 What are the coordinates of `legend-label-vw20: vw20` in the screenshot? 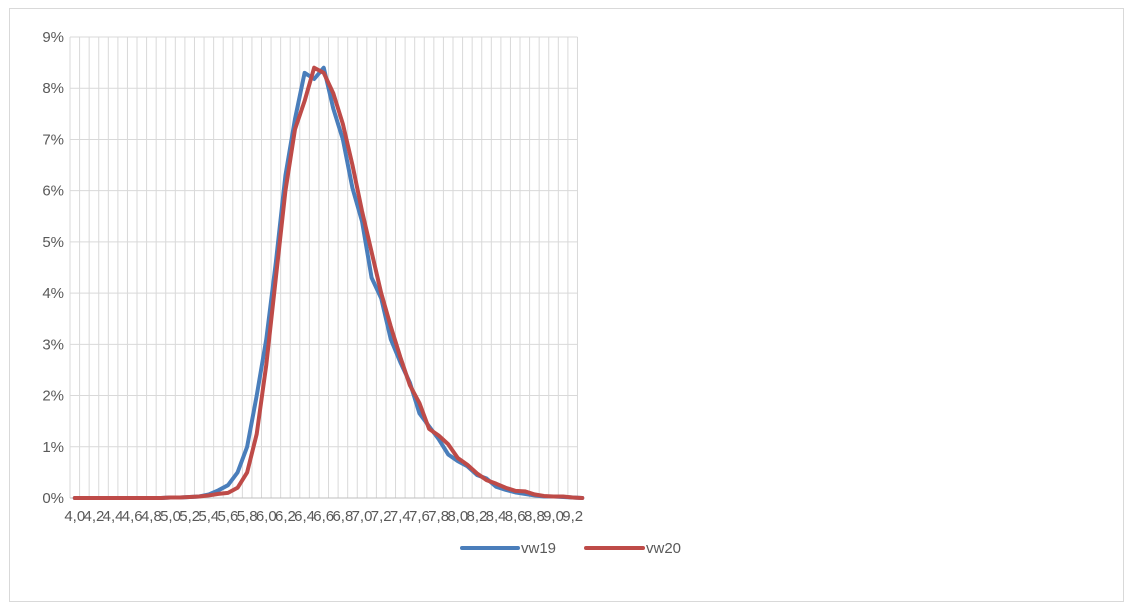 It's located at (663, 548).